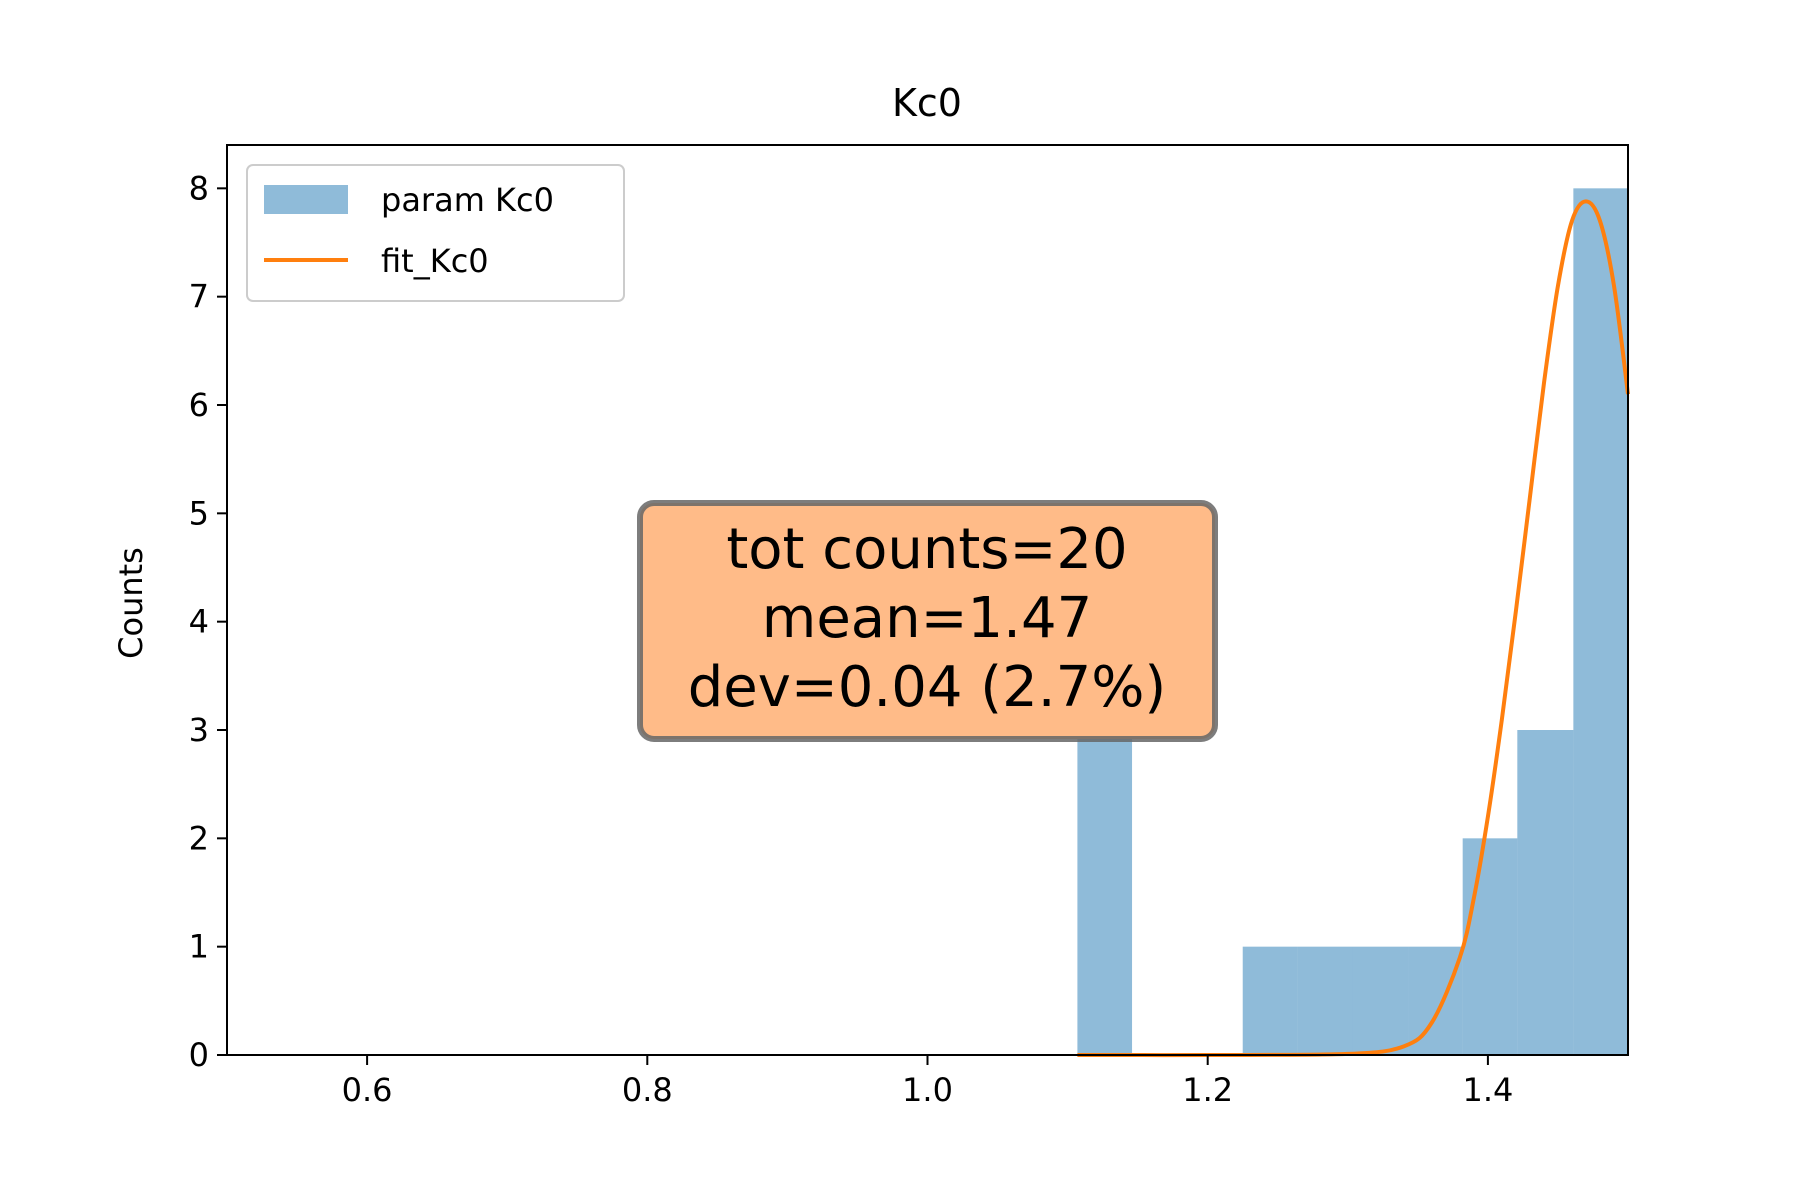 The height and width of the screenshot is (1200, 1800). What do you see at coordinates (927, 687) in the screenshot?
I see `stats-deviation: dev=0.04 (2.7%)` at bounding box center [927, 687].